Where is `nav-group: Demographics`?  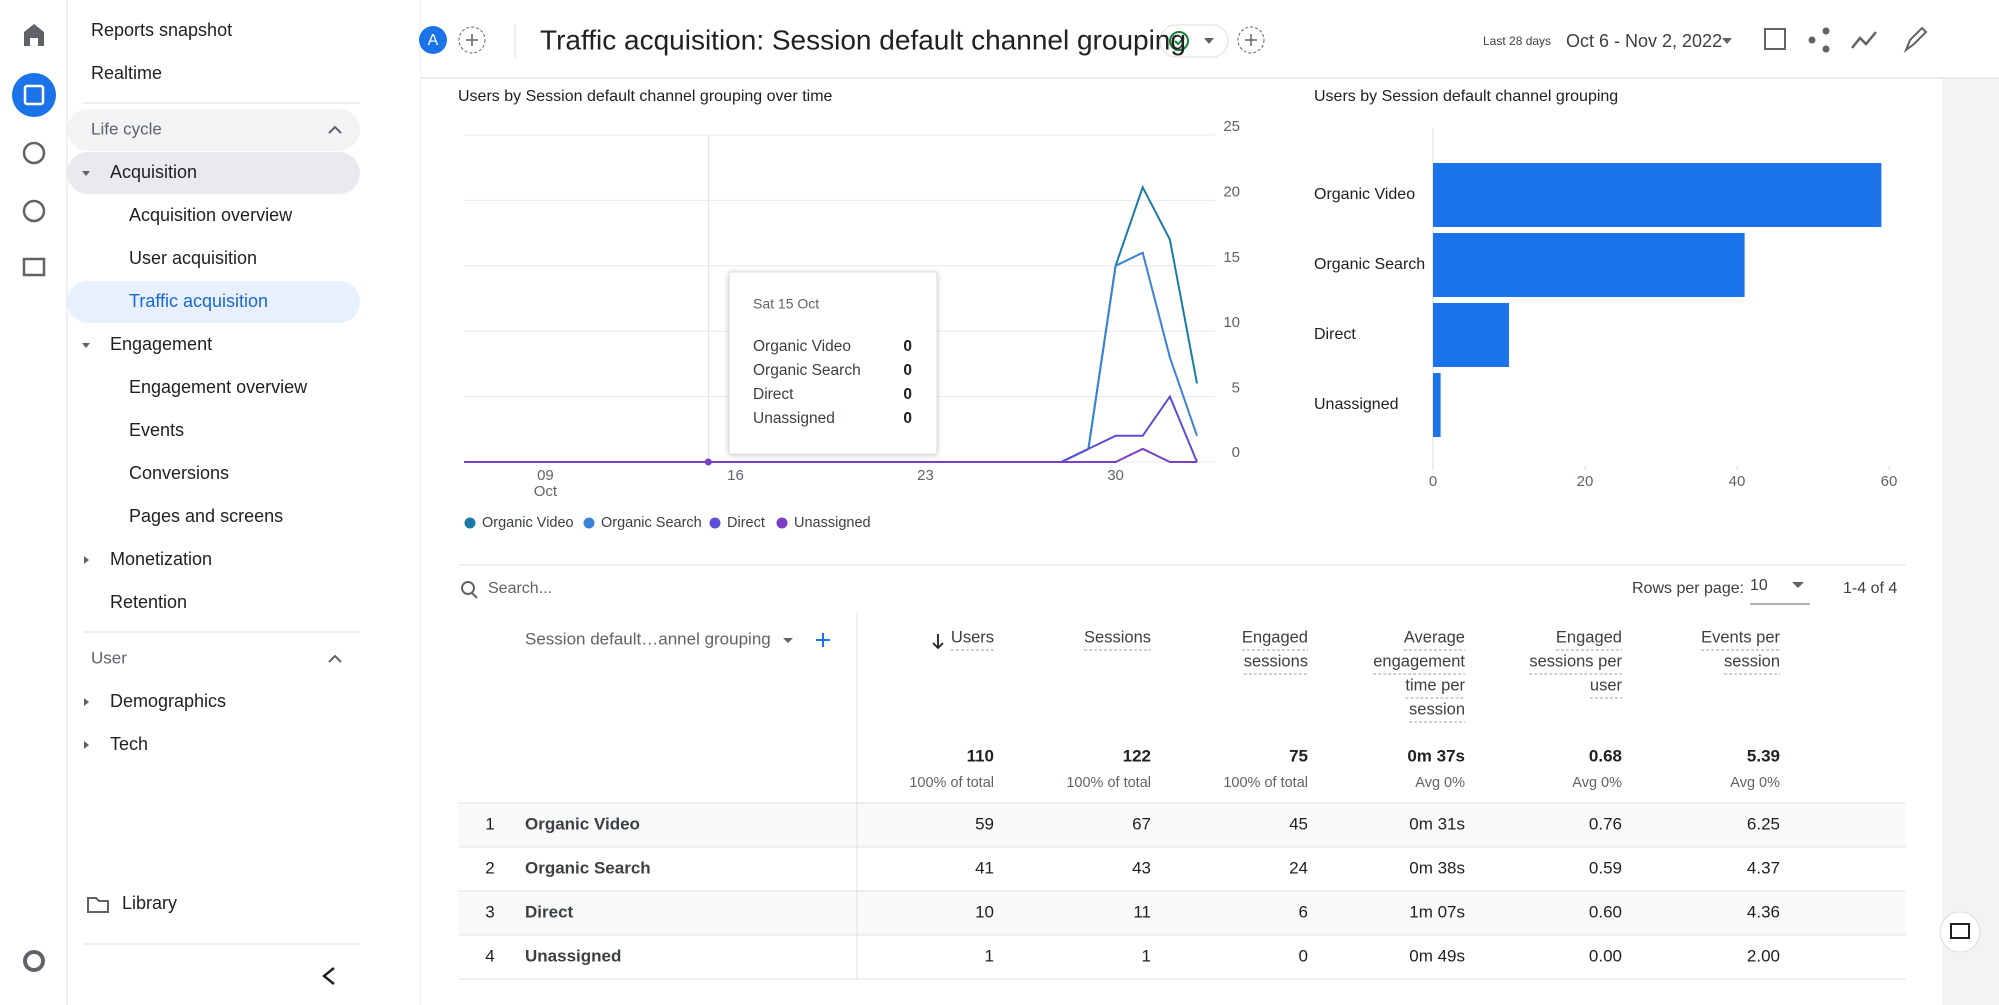
nav-group: Demographics is located at coordinates (168, 701).